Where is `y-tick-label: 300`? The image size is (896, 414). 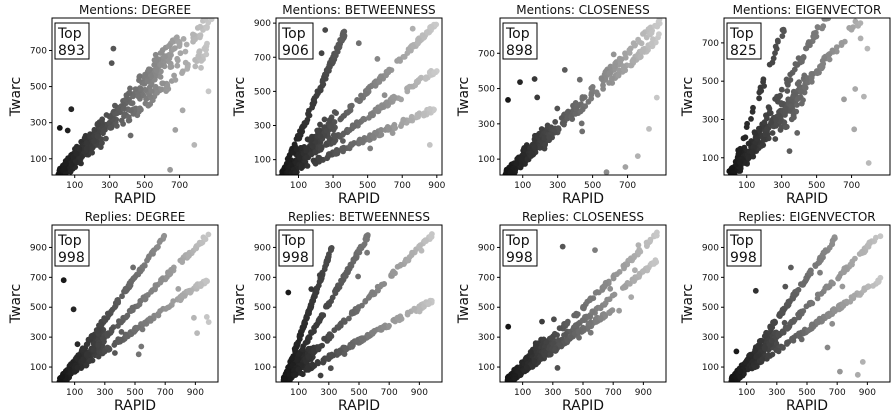 y-tick-label: 300 is located at coordinates (262, 127).